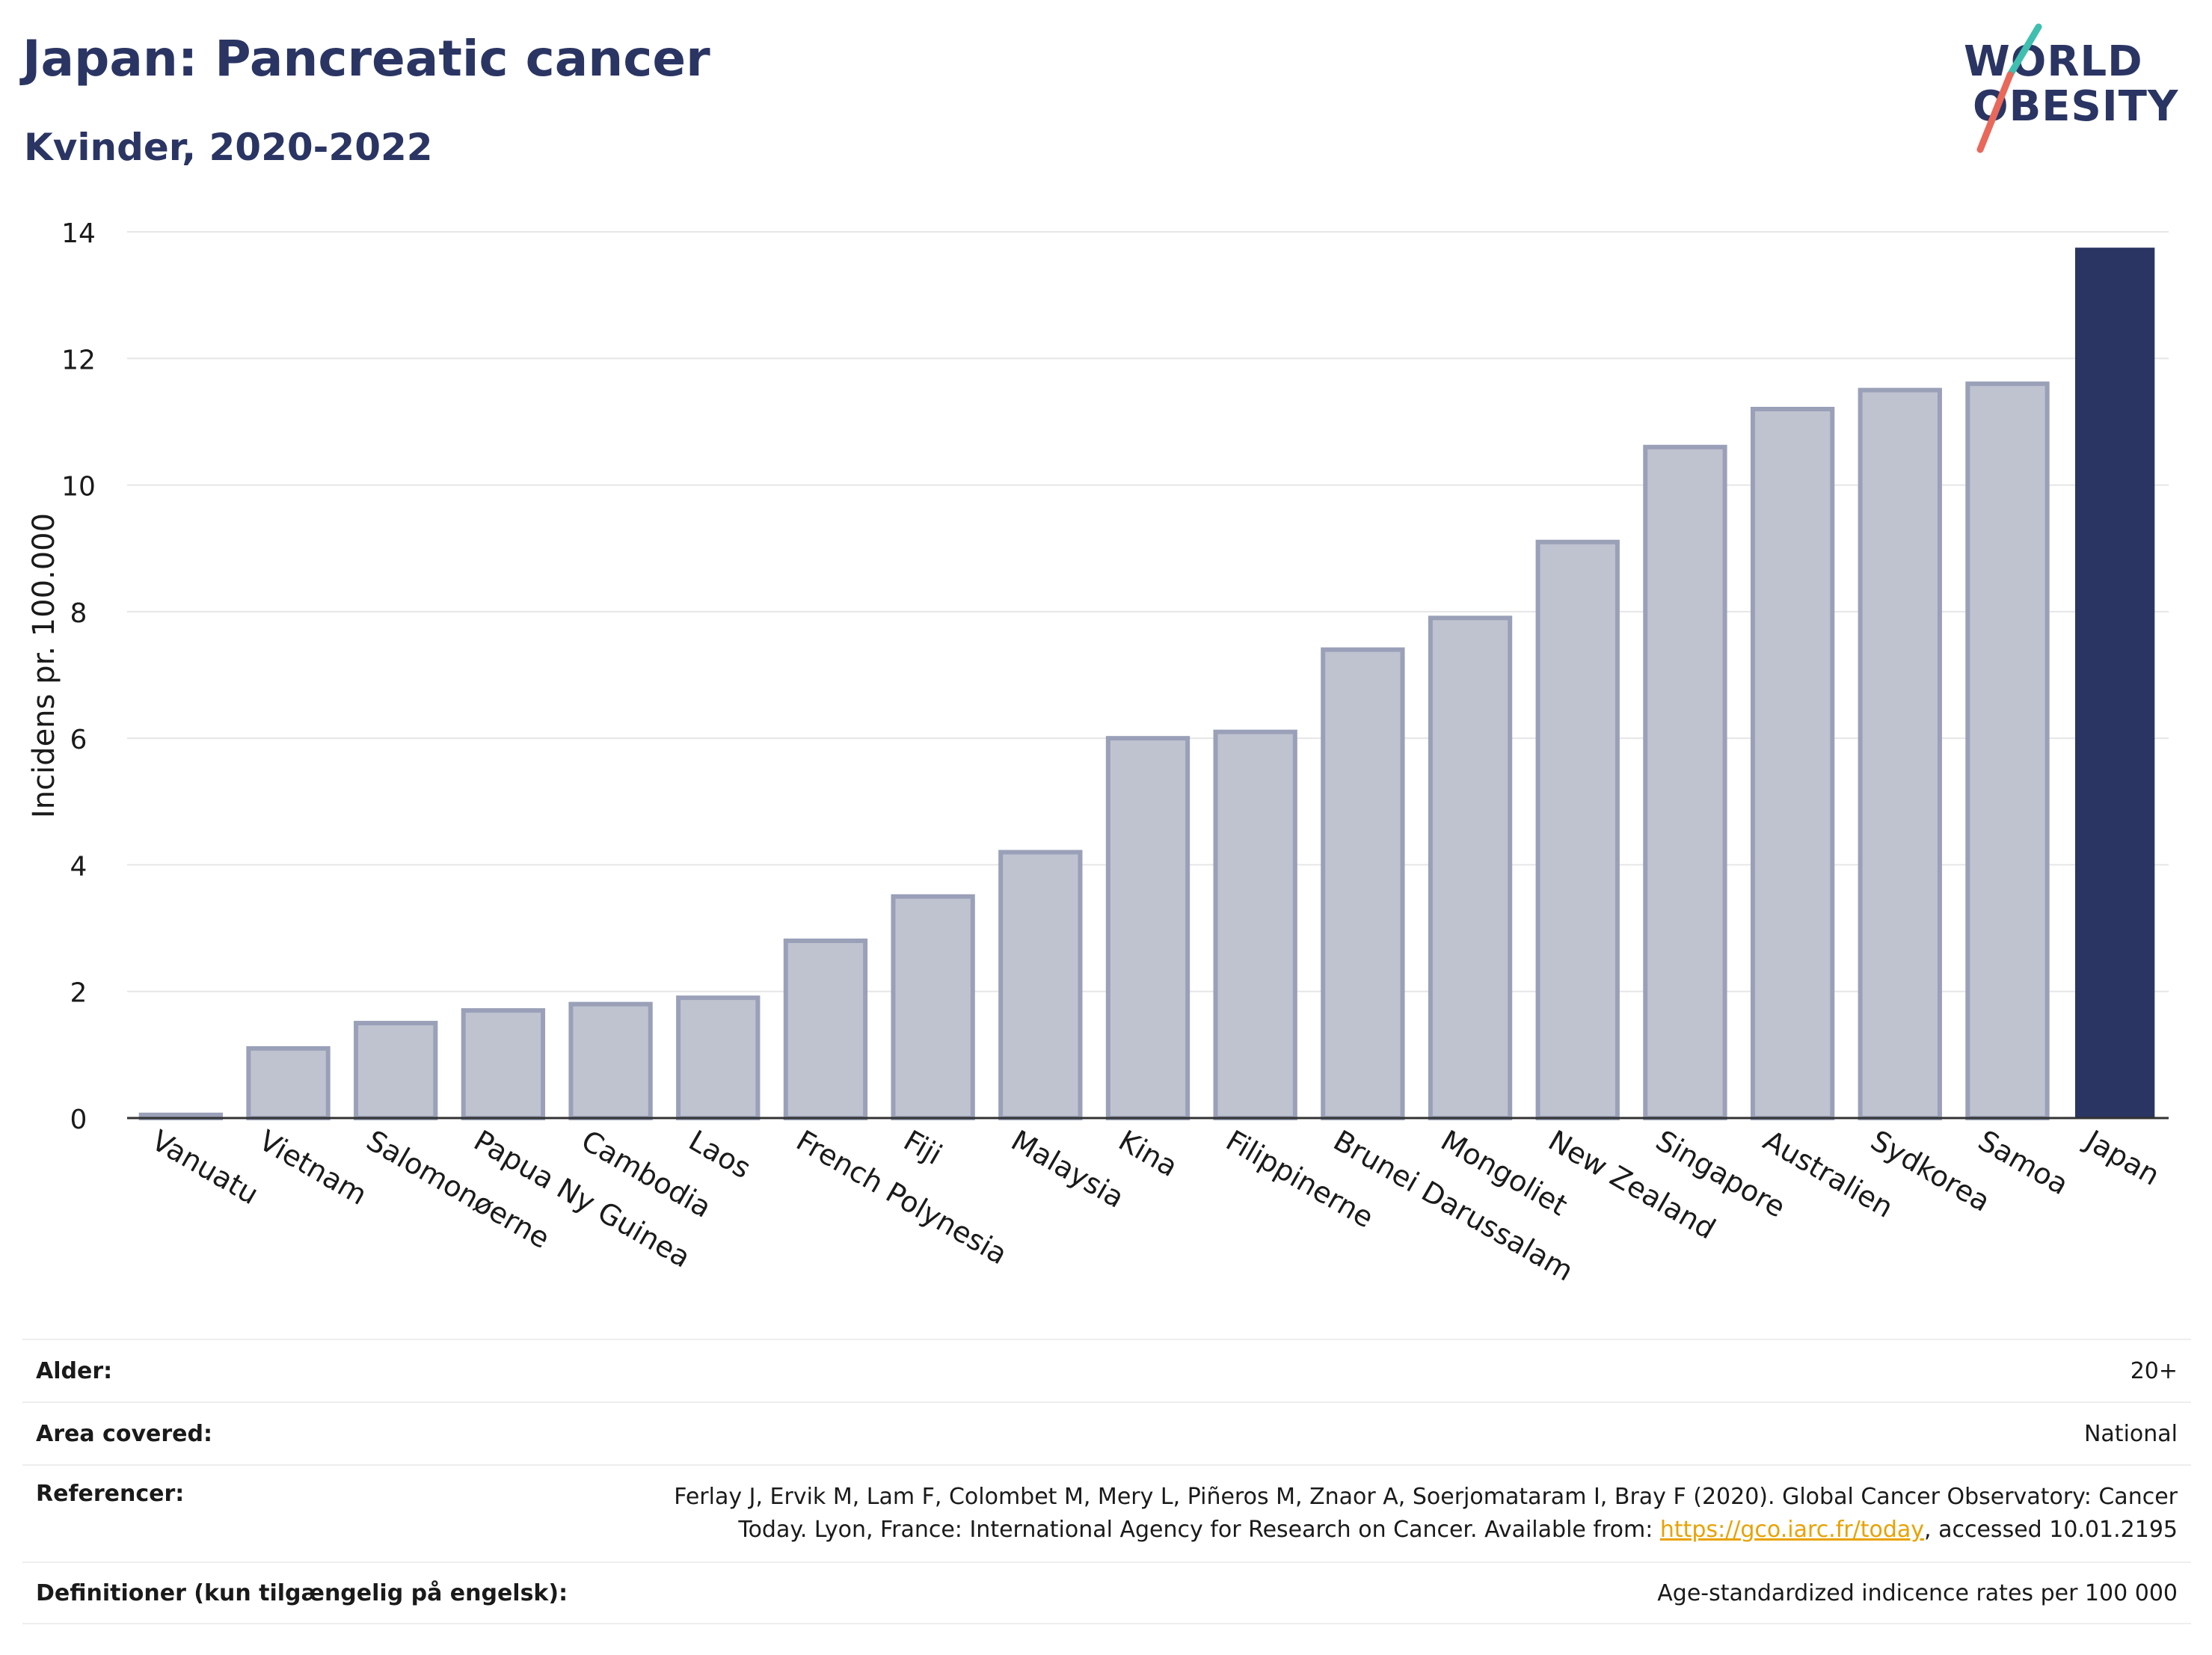 The width and height of the screenshot is (2212, 1655). I want to click on x-tick-label: Kina, so click(1148, 1154).